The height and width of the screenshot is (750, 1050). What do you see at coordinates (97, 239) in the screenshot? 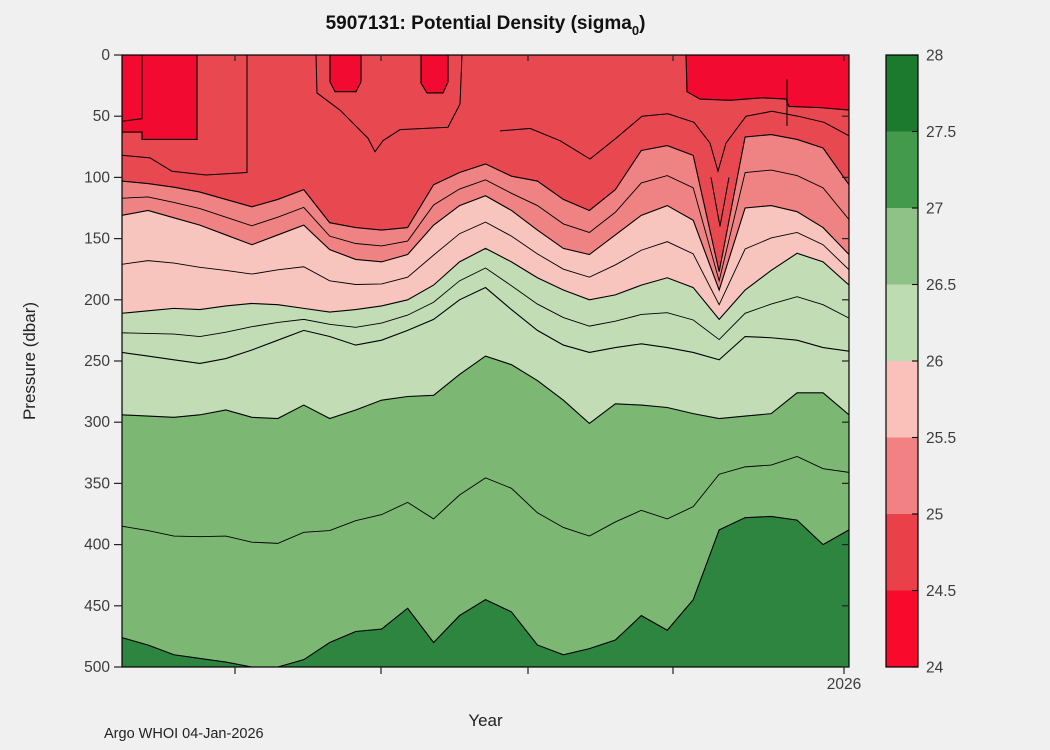
I see `y-tick-label-150: 150` at bounding box center [97, 239].